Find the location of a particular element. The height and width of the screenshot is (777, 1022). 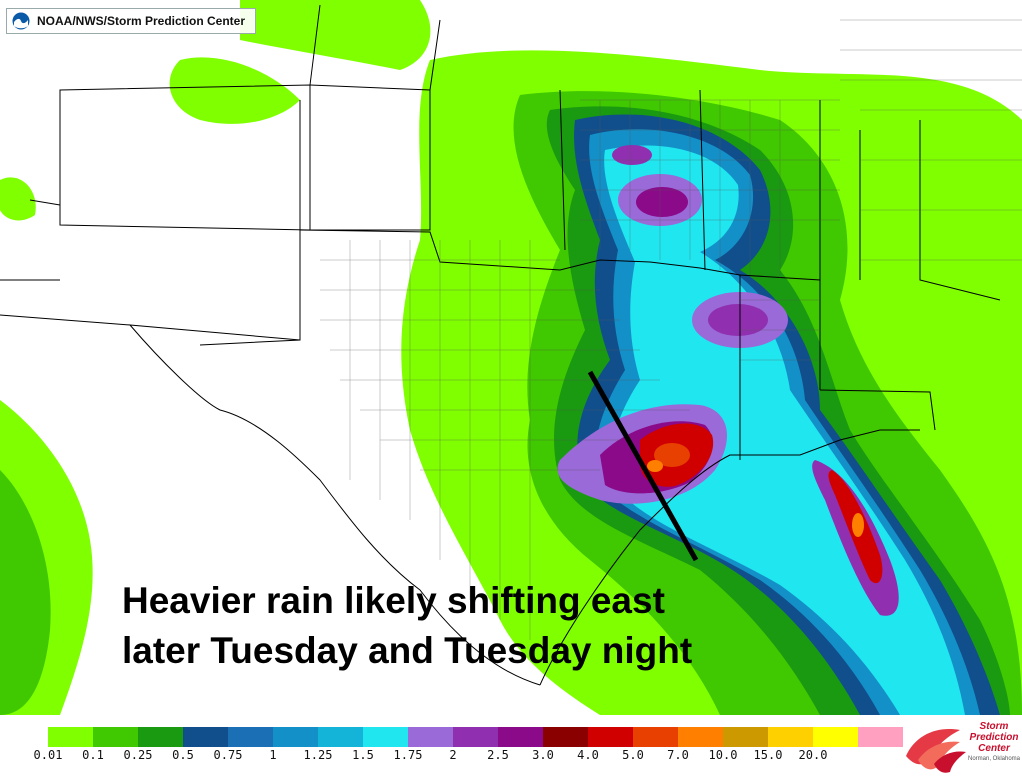

legend-label: 2.5 is located at coordinates (498, 755).